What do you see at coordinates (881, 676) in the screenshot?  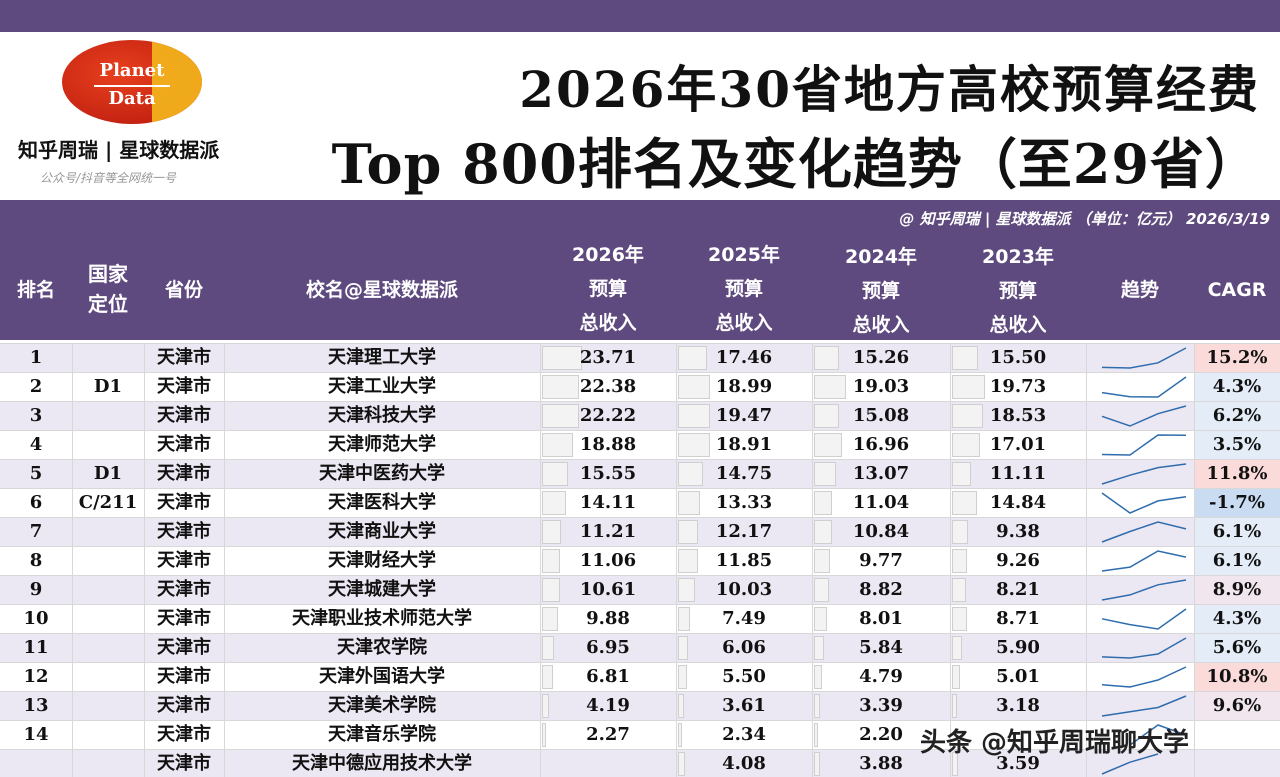 I see `cell-value-v2024: 4.79` at bounding box center [881, 676].